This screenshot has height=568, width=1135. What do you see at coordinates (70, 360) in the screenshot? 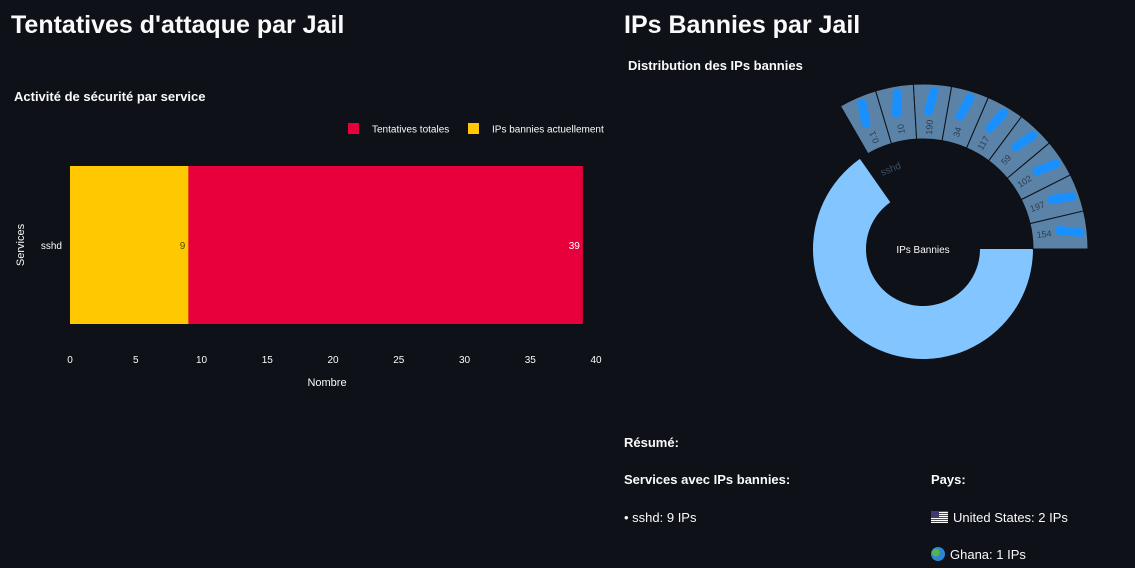
I see `x-tick-label: 0` at bounding box center [70, 360].